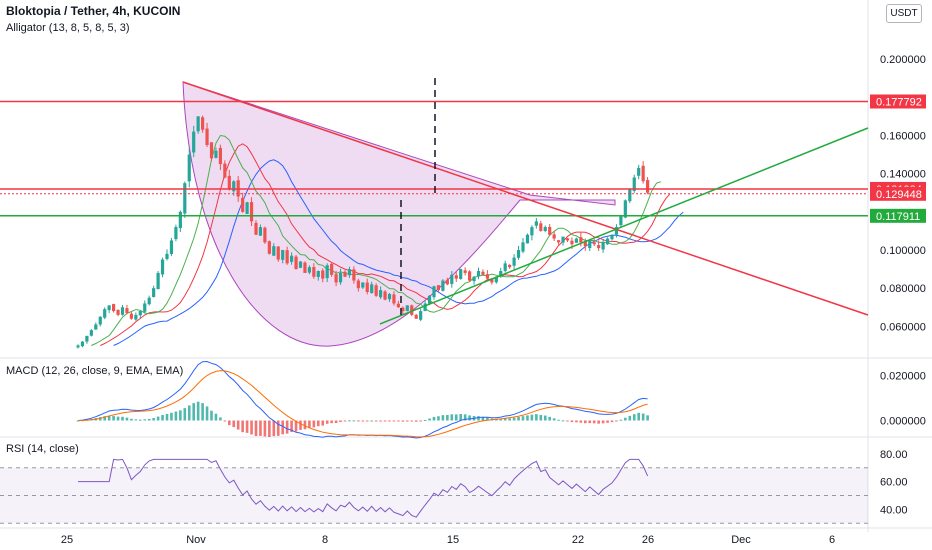 The height and width of the screenshot is (550, 932). What do you see at coordinates (894, 455) in the screenshot?
I see `rsi-axis-tick: 80.00` at bounding box center [894, 455].